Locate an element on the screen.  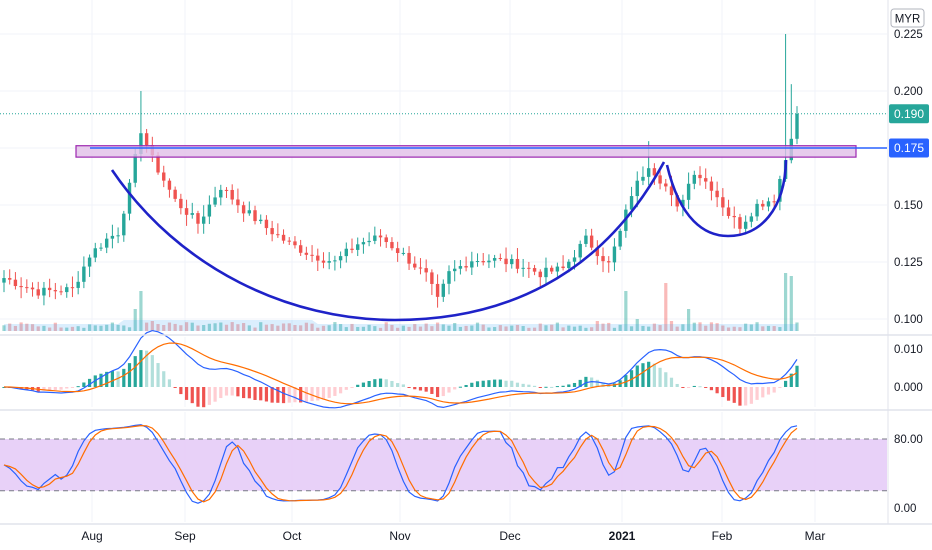
macd-pane is located at coordinates (400, 369).